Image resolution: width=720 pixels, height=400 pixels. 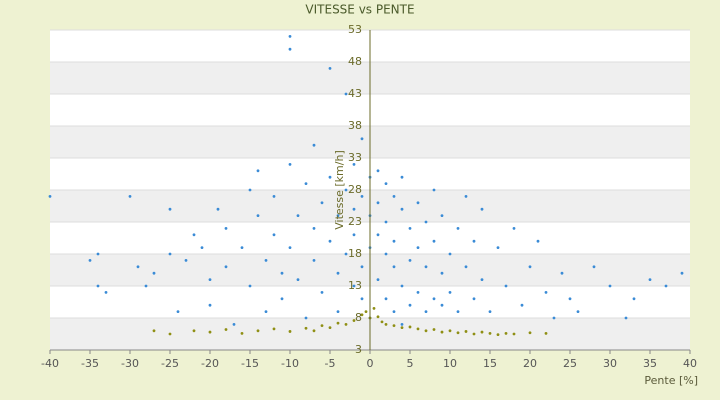 I want to click on y-axis-label: Vitesse [km/h], so click(x=339, y=190).